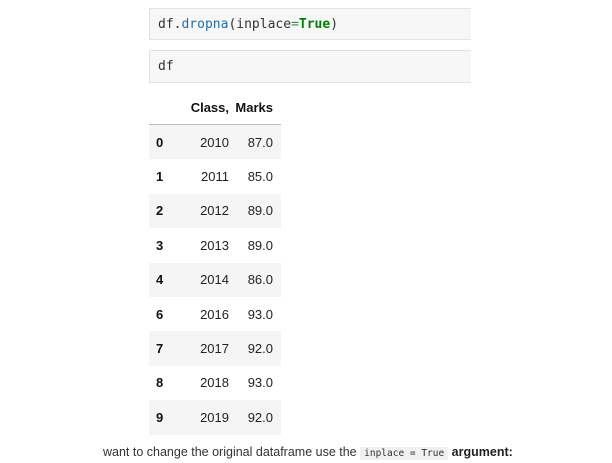 The width and height of the screenshot is (612, 463). I want to click on marks-cell: 87.0, so click(260, 142).